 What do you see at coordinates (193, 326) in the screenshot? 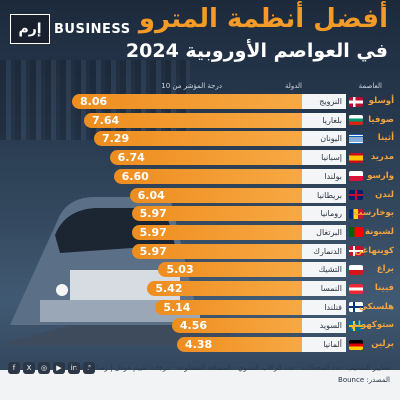
I see `bar-value-label: 4.56` at bounding box center [193, 326].